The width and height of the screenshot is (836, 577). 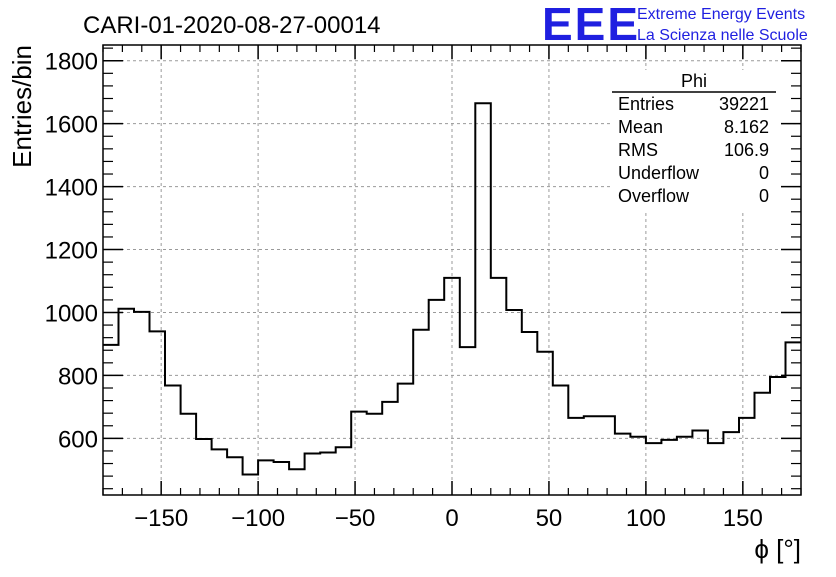 What do you see at coordinates (746, 150) in the screenshot?
I see `stats-value-rms: 106.9` at bounding box center [746, 150].